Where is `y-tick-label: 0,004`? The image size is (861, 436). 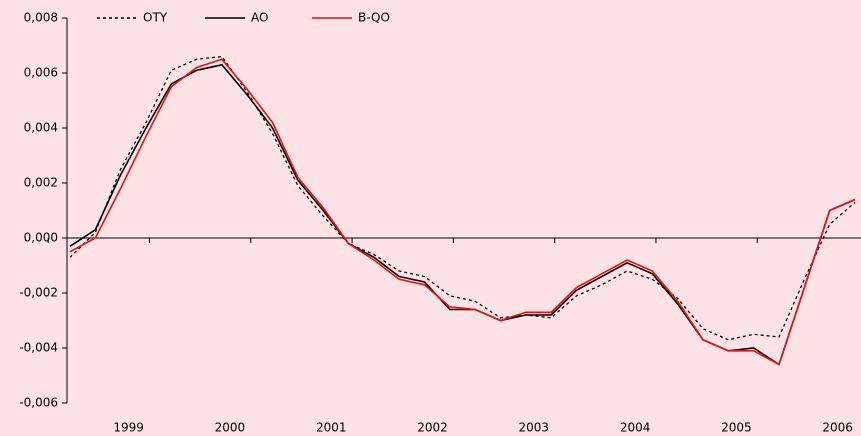
y-tick-label: 0,004 is located at coordinates (41, 128).